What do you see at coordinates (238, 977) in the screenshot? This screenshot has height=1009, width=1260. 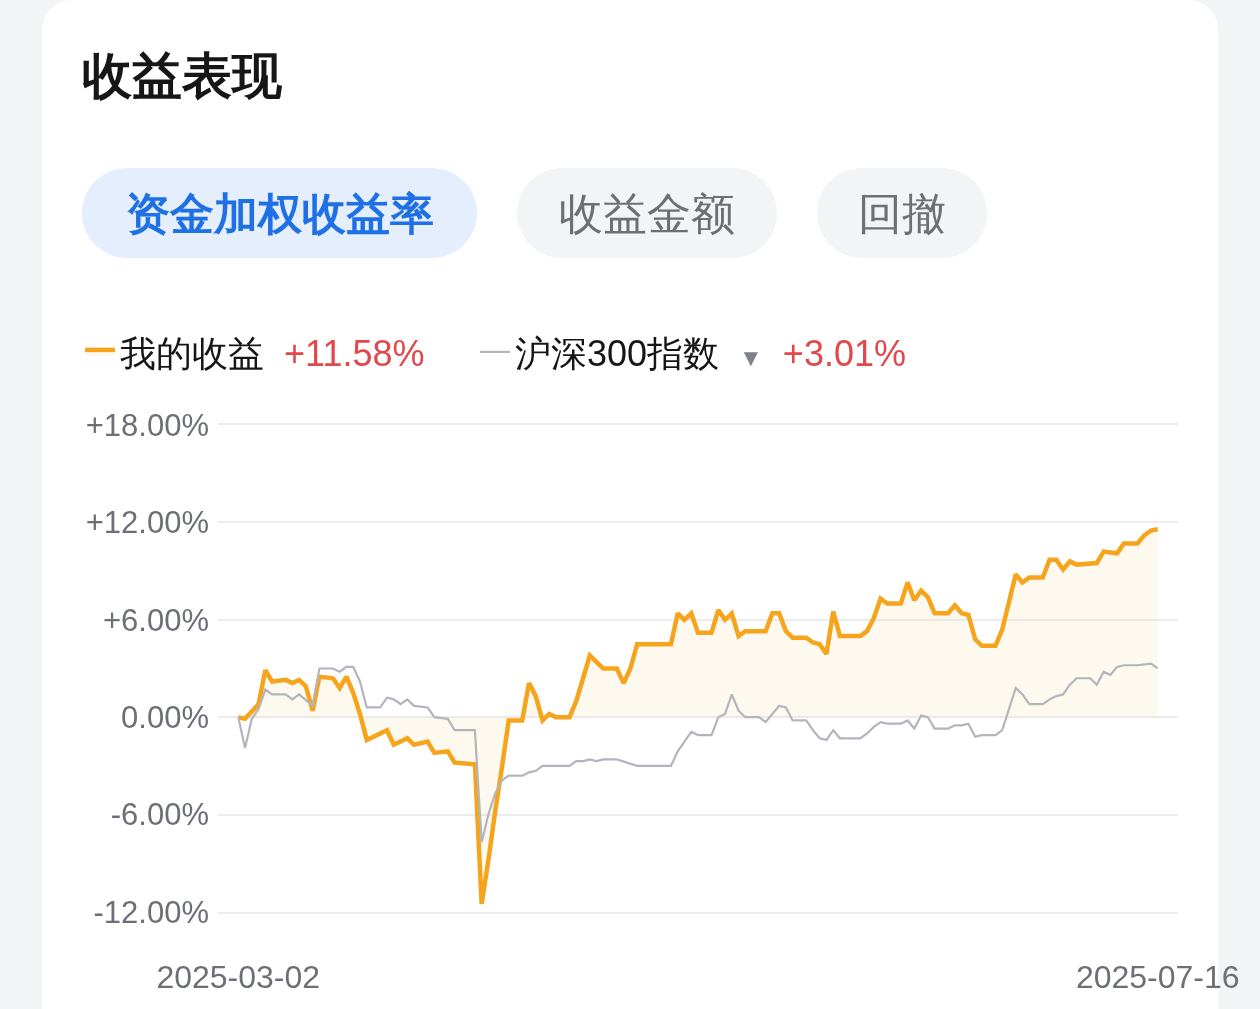 I see `x-tick-label: 2025-03-02` at bounding box center [238, 977].